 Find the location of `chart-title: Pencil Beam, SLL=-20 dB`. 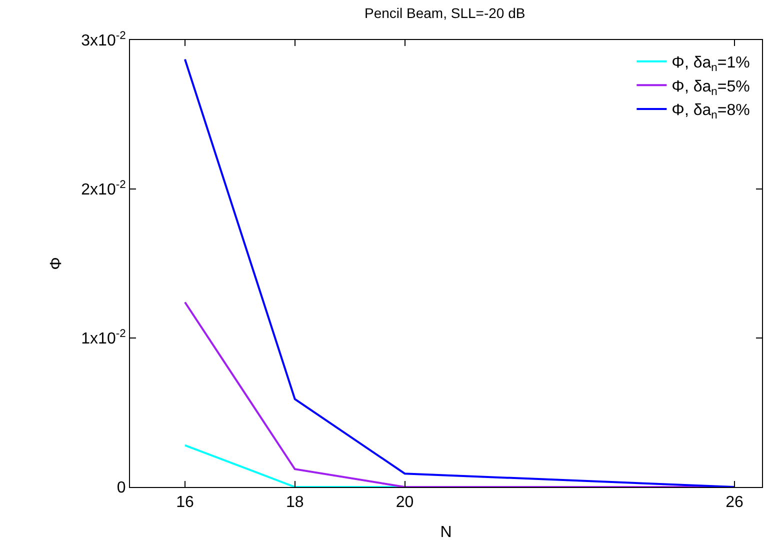

chart-title: Pencil Beam, SLL=-20 dB is located at coordinates (445, 13).